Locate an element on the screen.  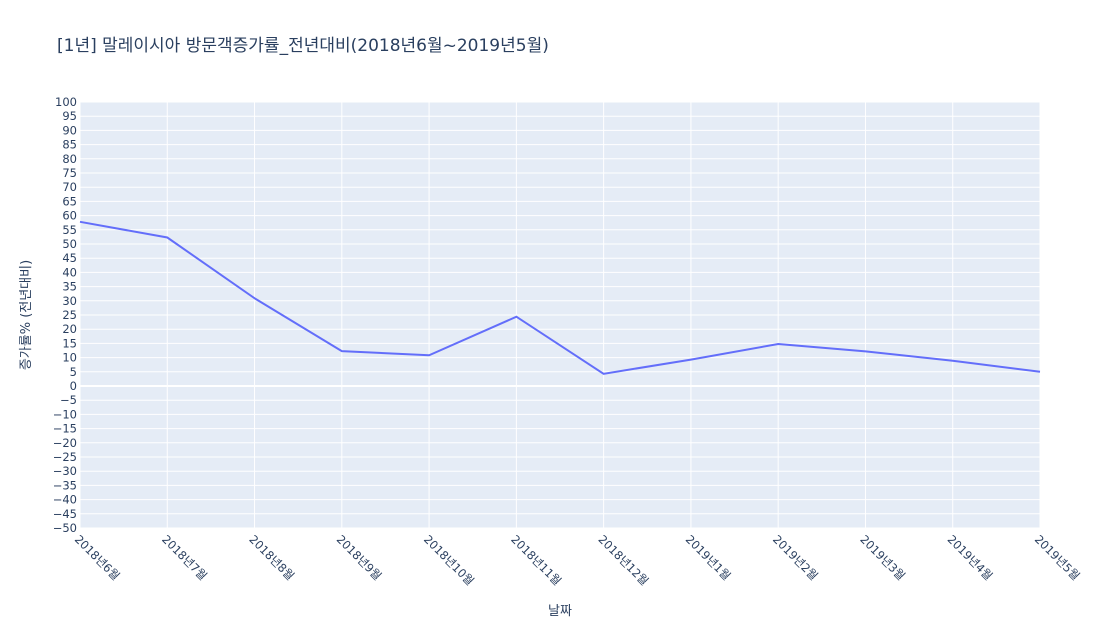
y-tick-label: 15 is located at coordinates (69, 343).